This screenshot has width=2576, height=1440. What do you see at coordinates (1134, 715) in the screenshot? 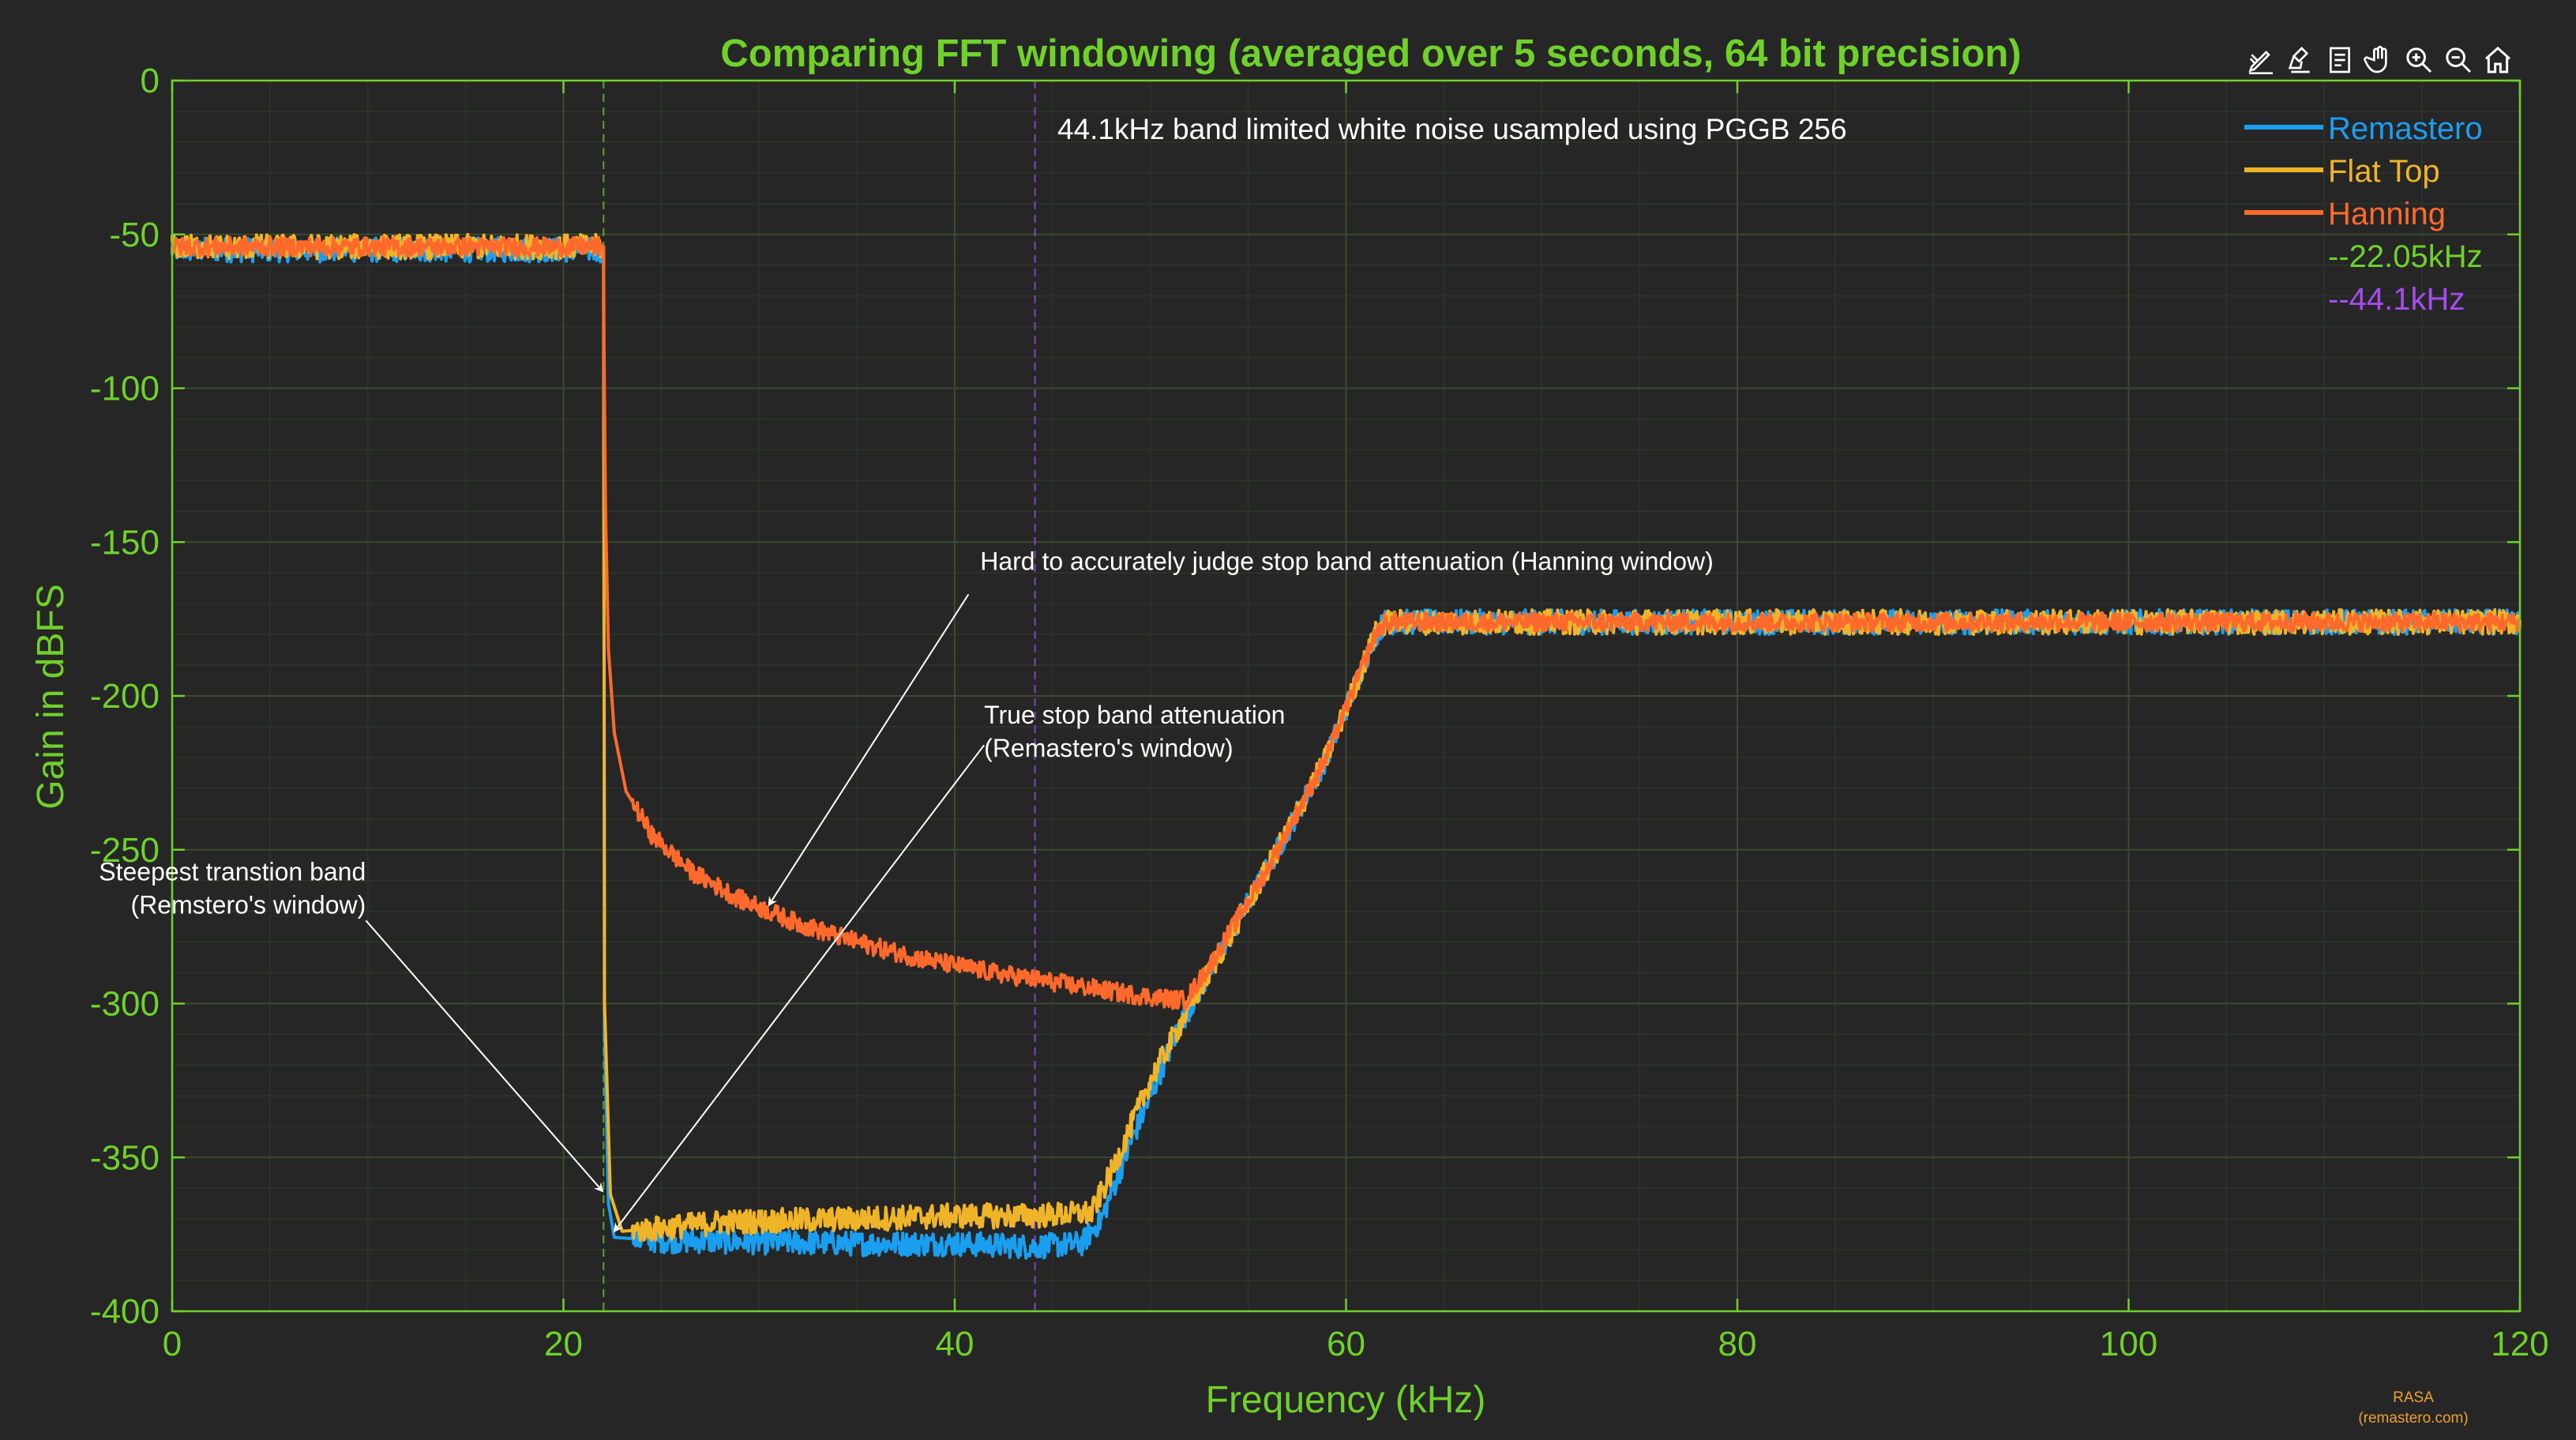
I see `annotation-text: True stop band attenuation` at bounding box center [1134, 715].